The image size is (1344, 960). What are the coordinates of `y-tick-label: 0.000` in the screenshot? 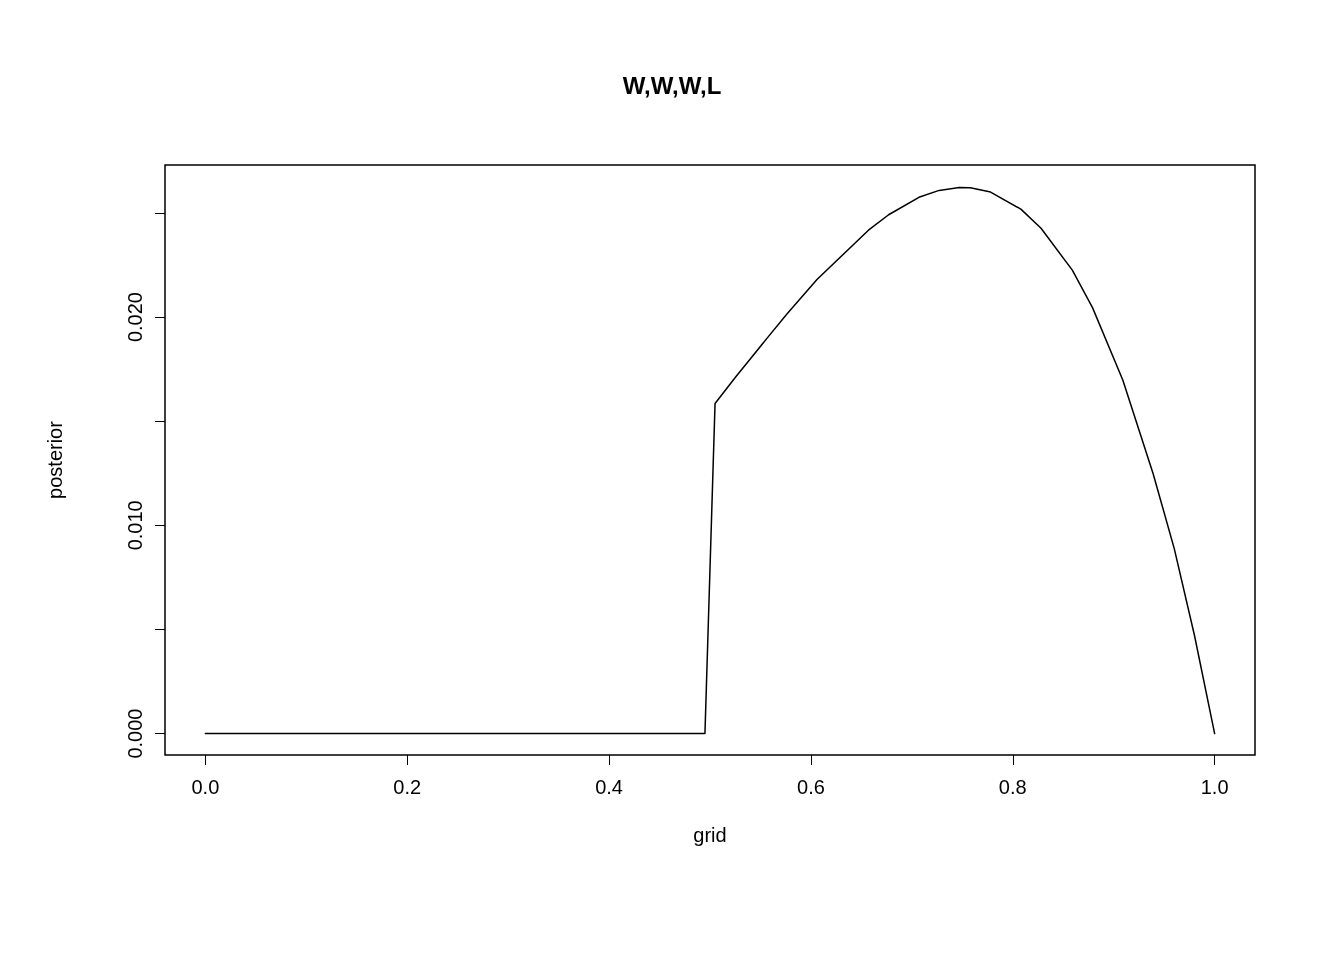 It's located at (135, 733).